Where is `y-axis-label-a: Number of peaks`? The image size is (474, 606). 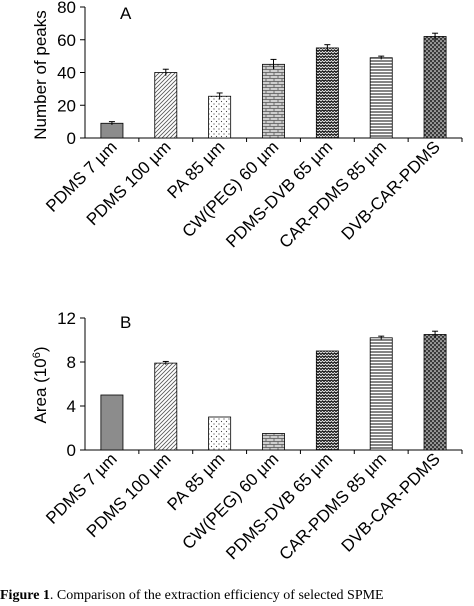
y-axis-label-a: Number of peaks is located at coordinates (40, 74).